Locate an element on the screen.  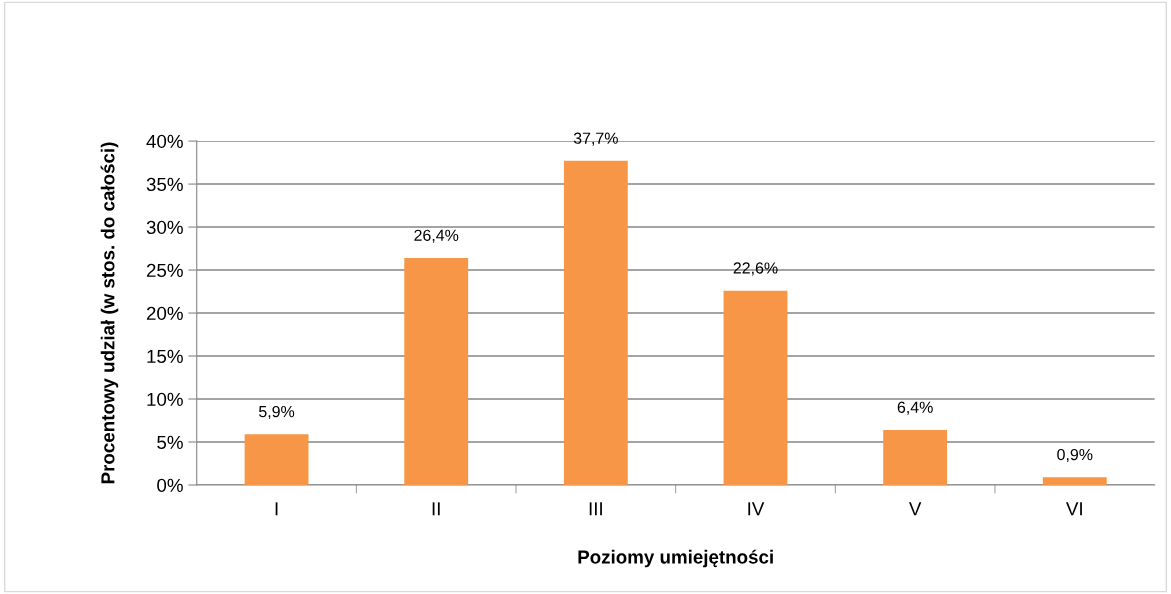
x-tick-label: IV is located at coordinates (756, 509).